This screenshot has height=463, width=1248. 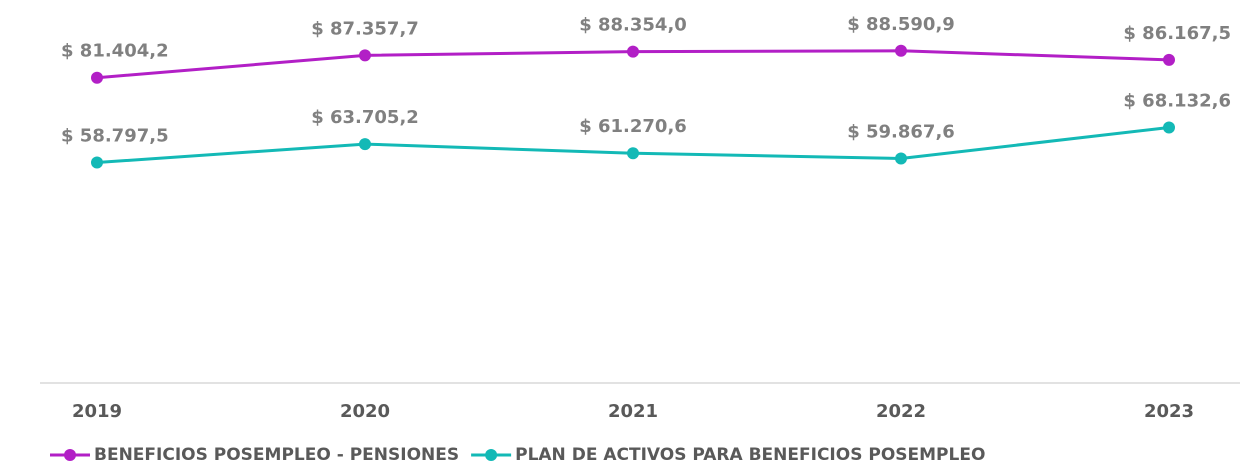 I want to click on data-label: $ 88.590,9, so click(x=901, y=24).